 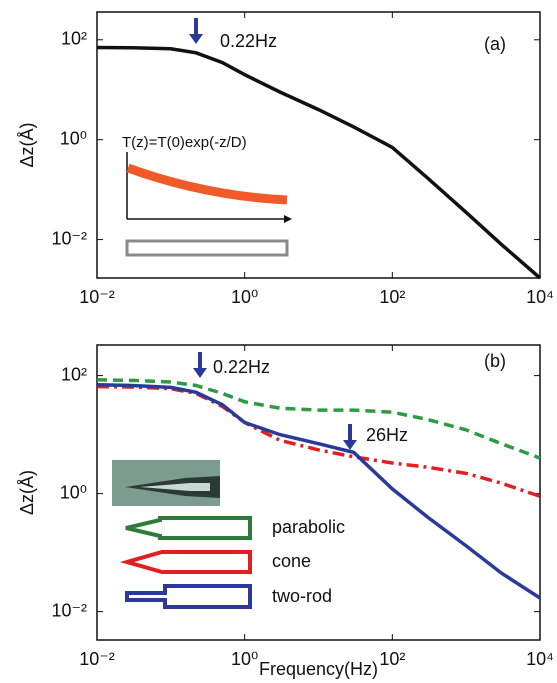 What do you see at coordinates (291, 561) in the screenshot?
I see `legend-label: cone` at bounding box center [291, 561].